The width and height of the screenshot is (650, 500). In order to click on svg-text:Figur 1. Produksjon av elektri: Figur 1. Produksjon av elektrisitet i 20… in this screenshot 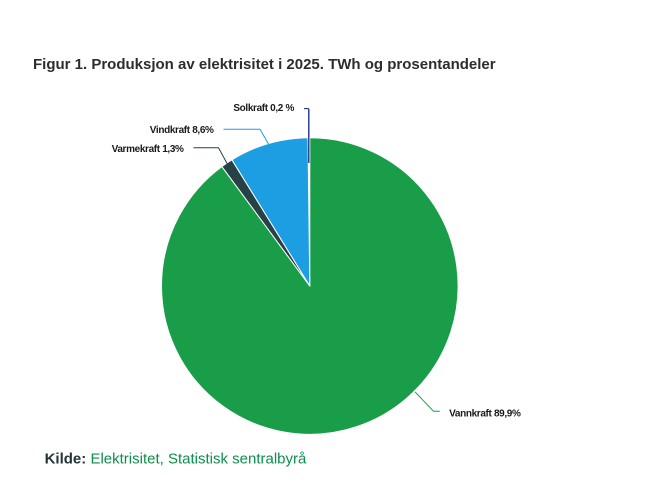, I will do `click(264, 64)`.